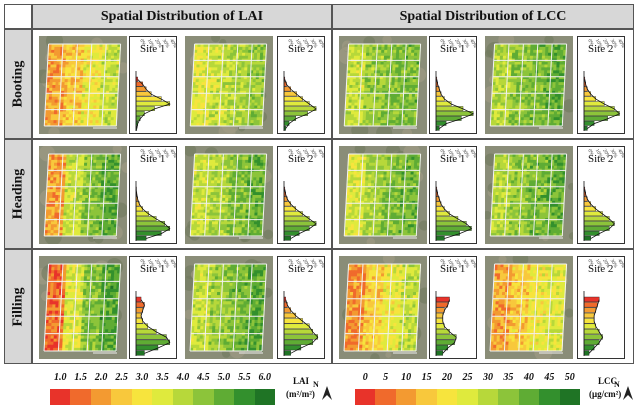 The height and width of the screenshot is (408, 640). Describe the element at coordinates (182, 85) in the screenshot. I see `panel-lai-booting: 0% 10% 20% 30% 40% Site 1 0% 10% 20% 30% 40% Site 2` at that location.